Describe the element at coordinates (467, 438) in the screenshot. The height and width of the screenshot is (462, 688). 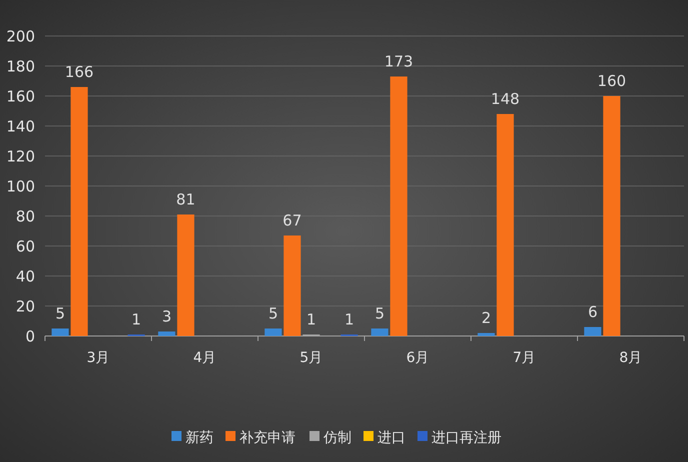
I see `legend-label: 进口再注册` at that location.